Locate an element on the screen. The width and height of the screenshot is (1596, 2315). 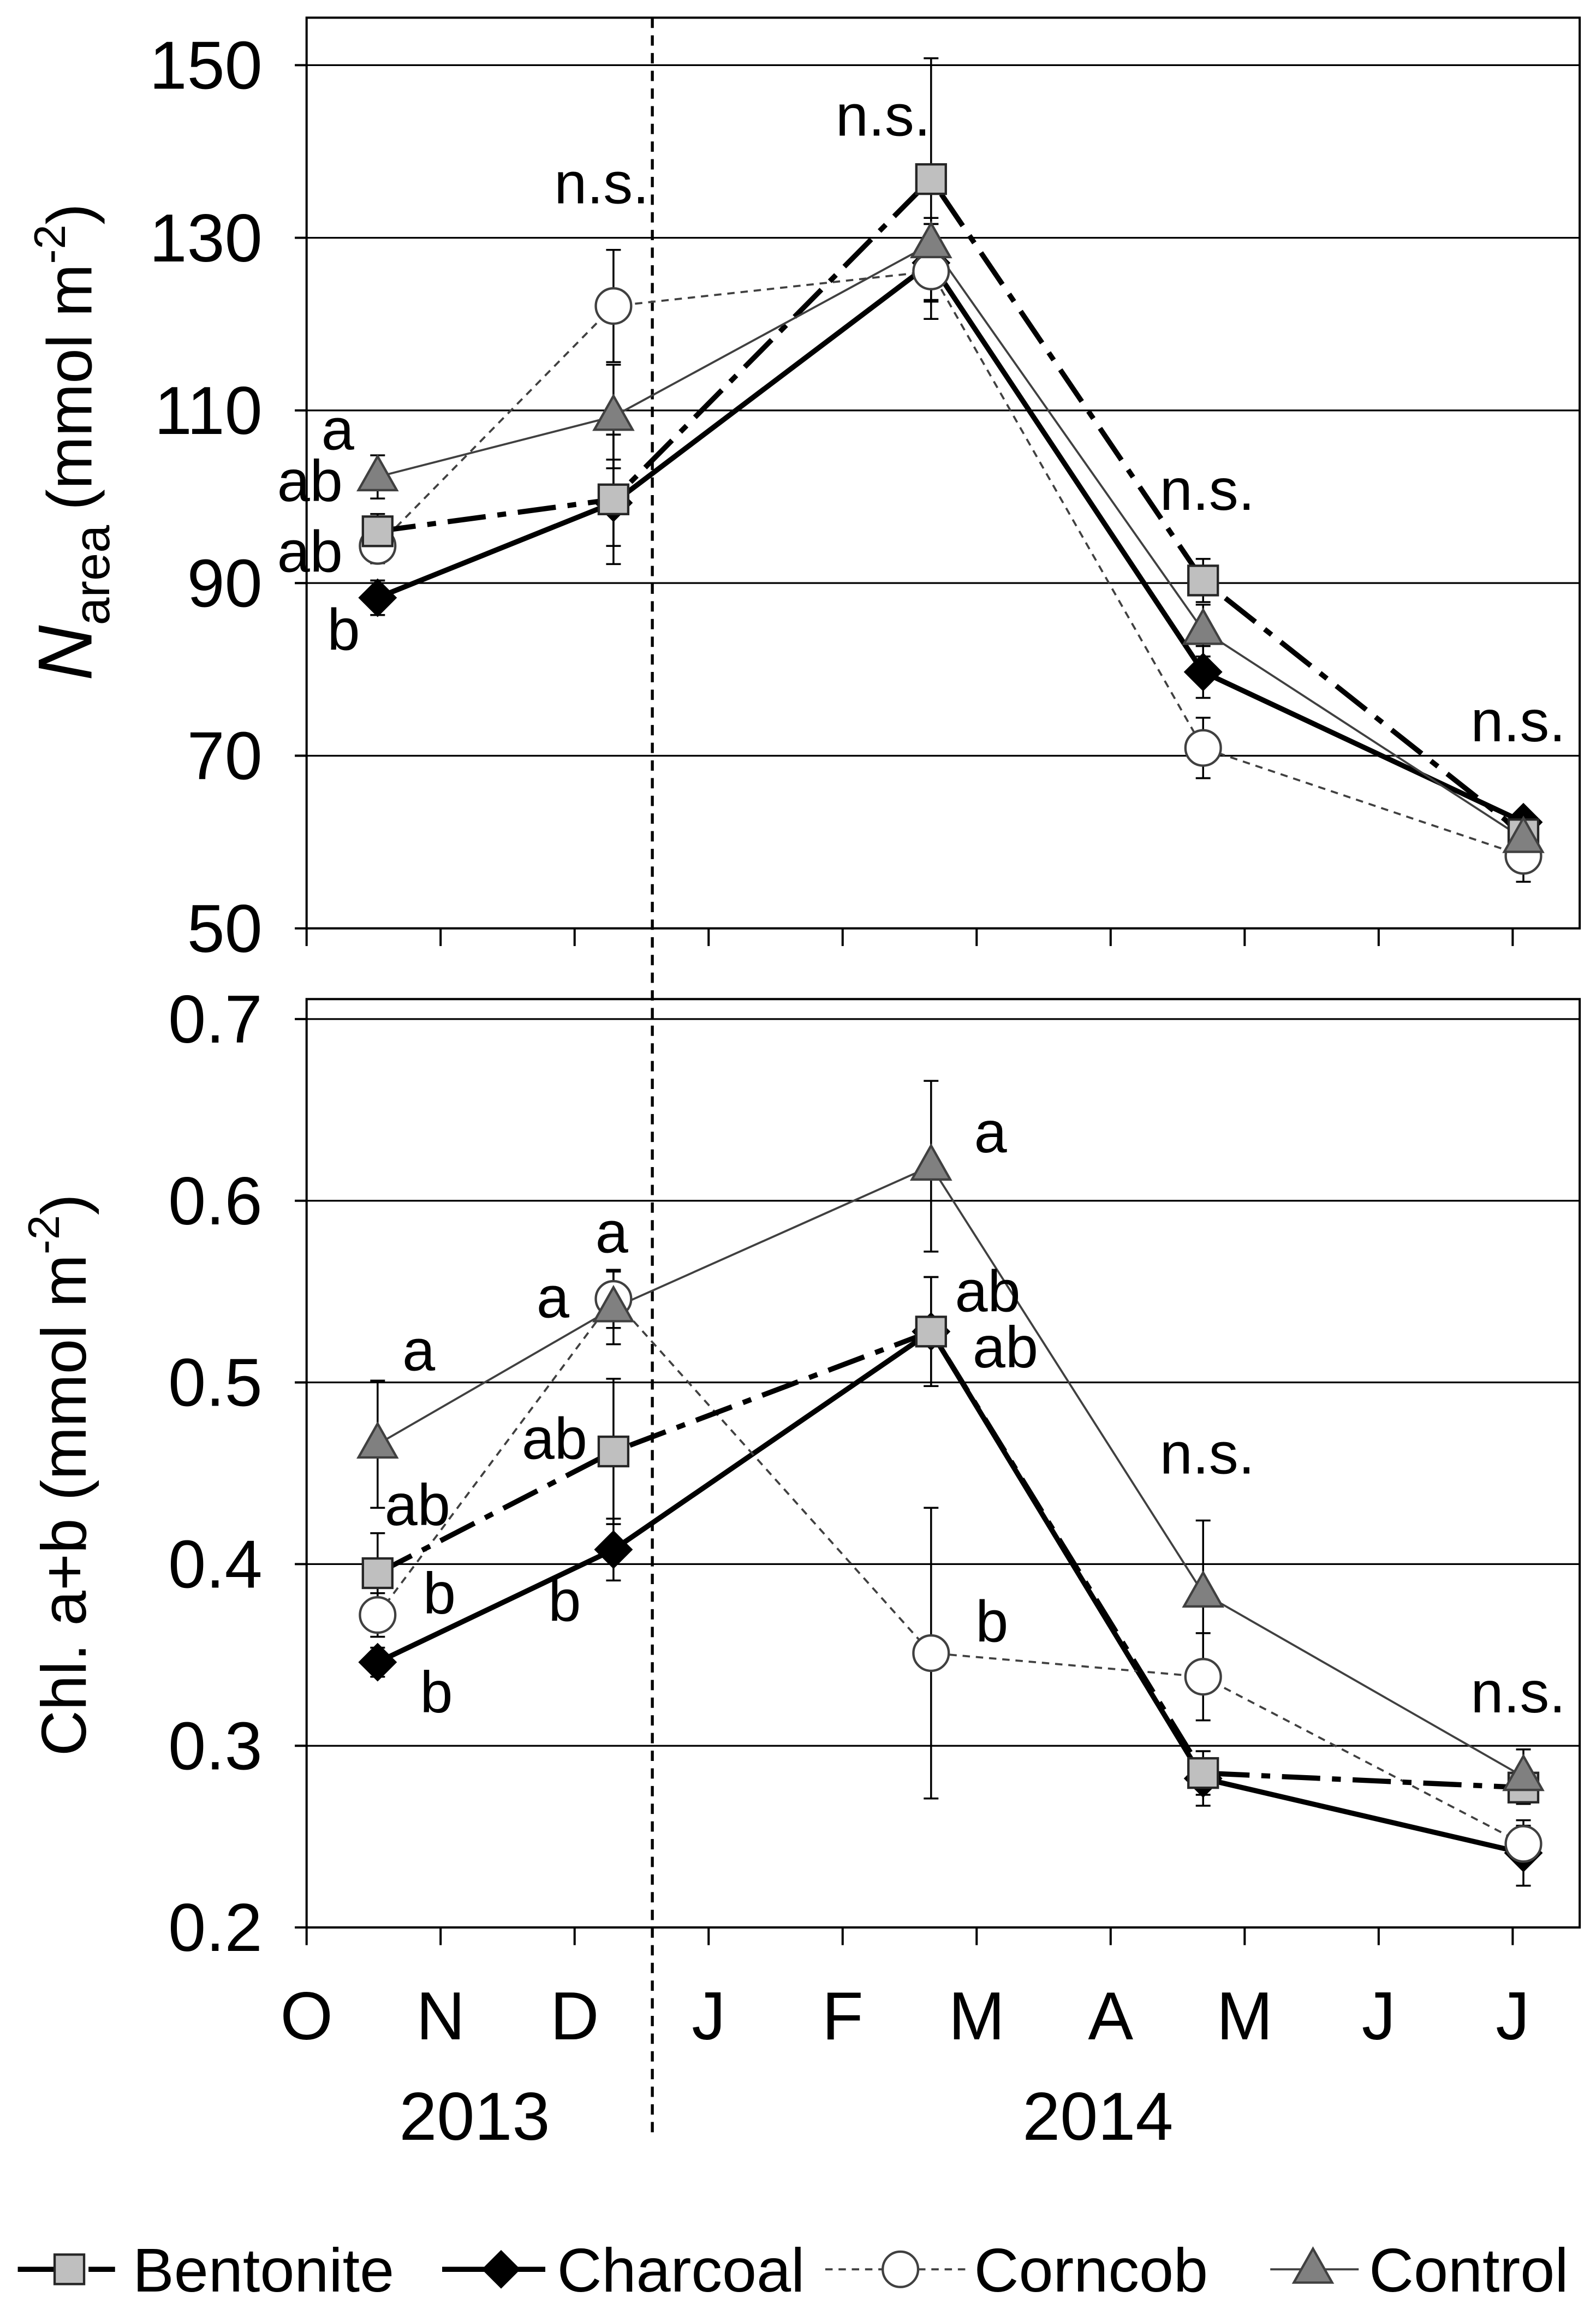
y-tick-label: 0.4 is located at coordinates (215, 1565).